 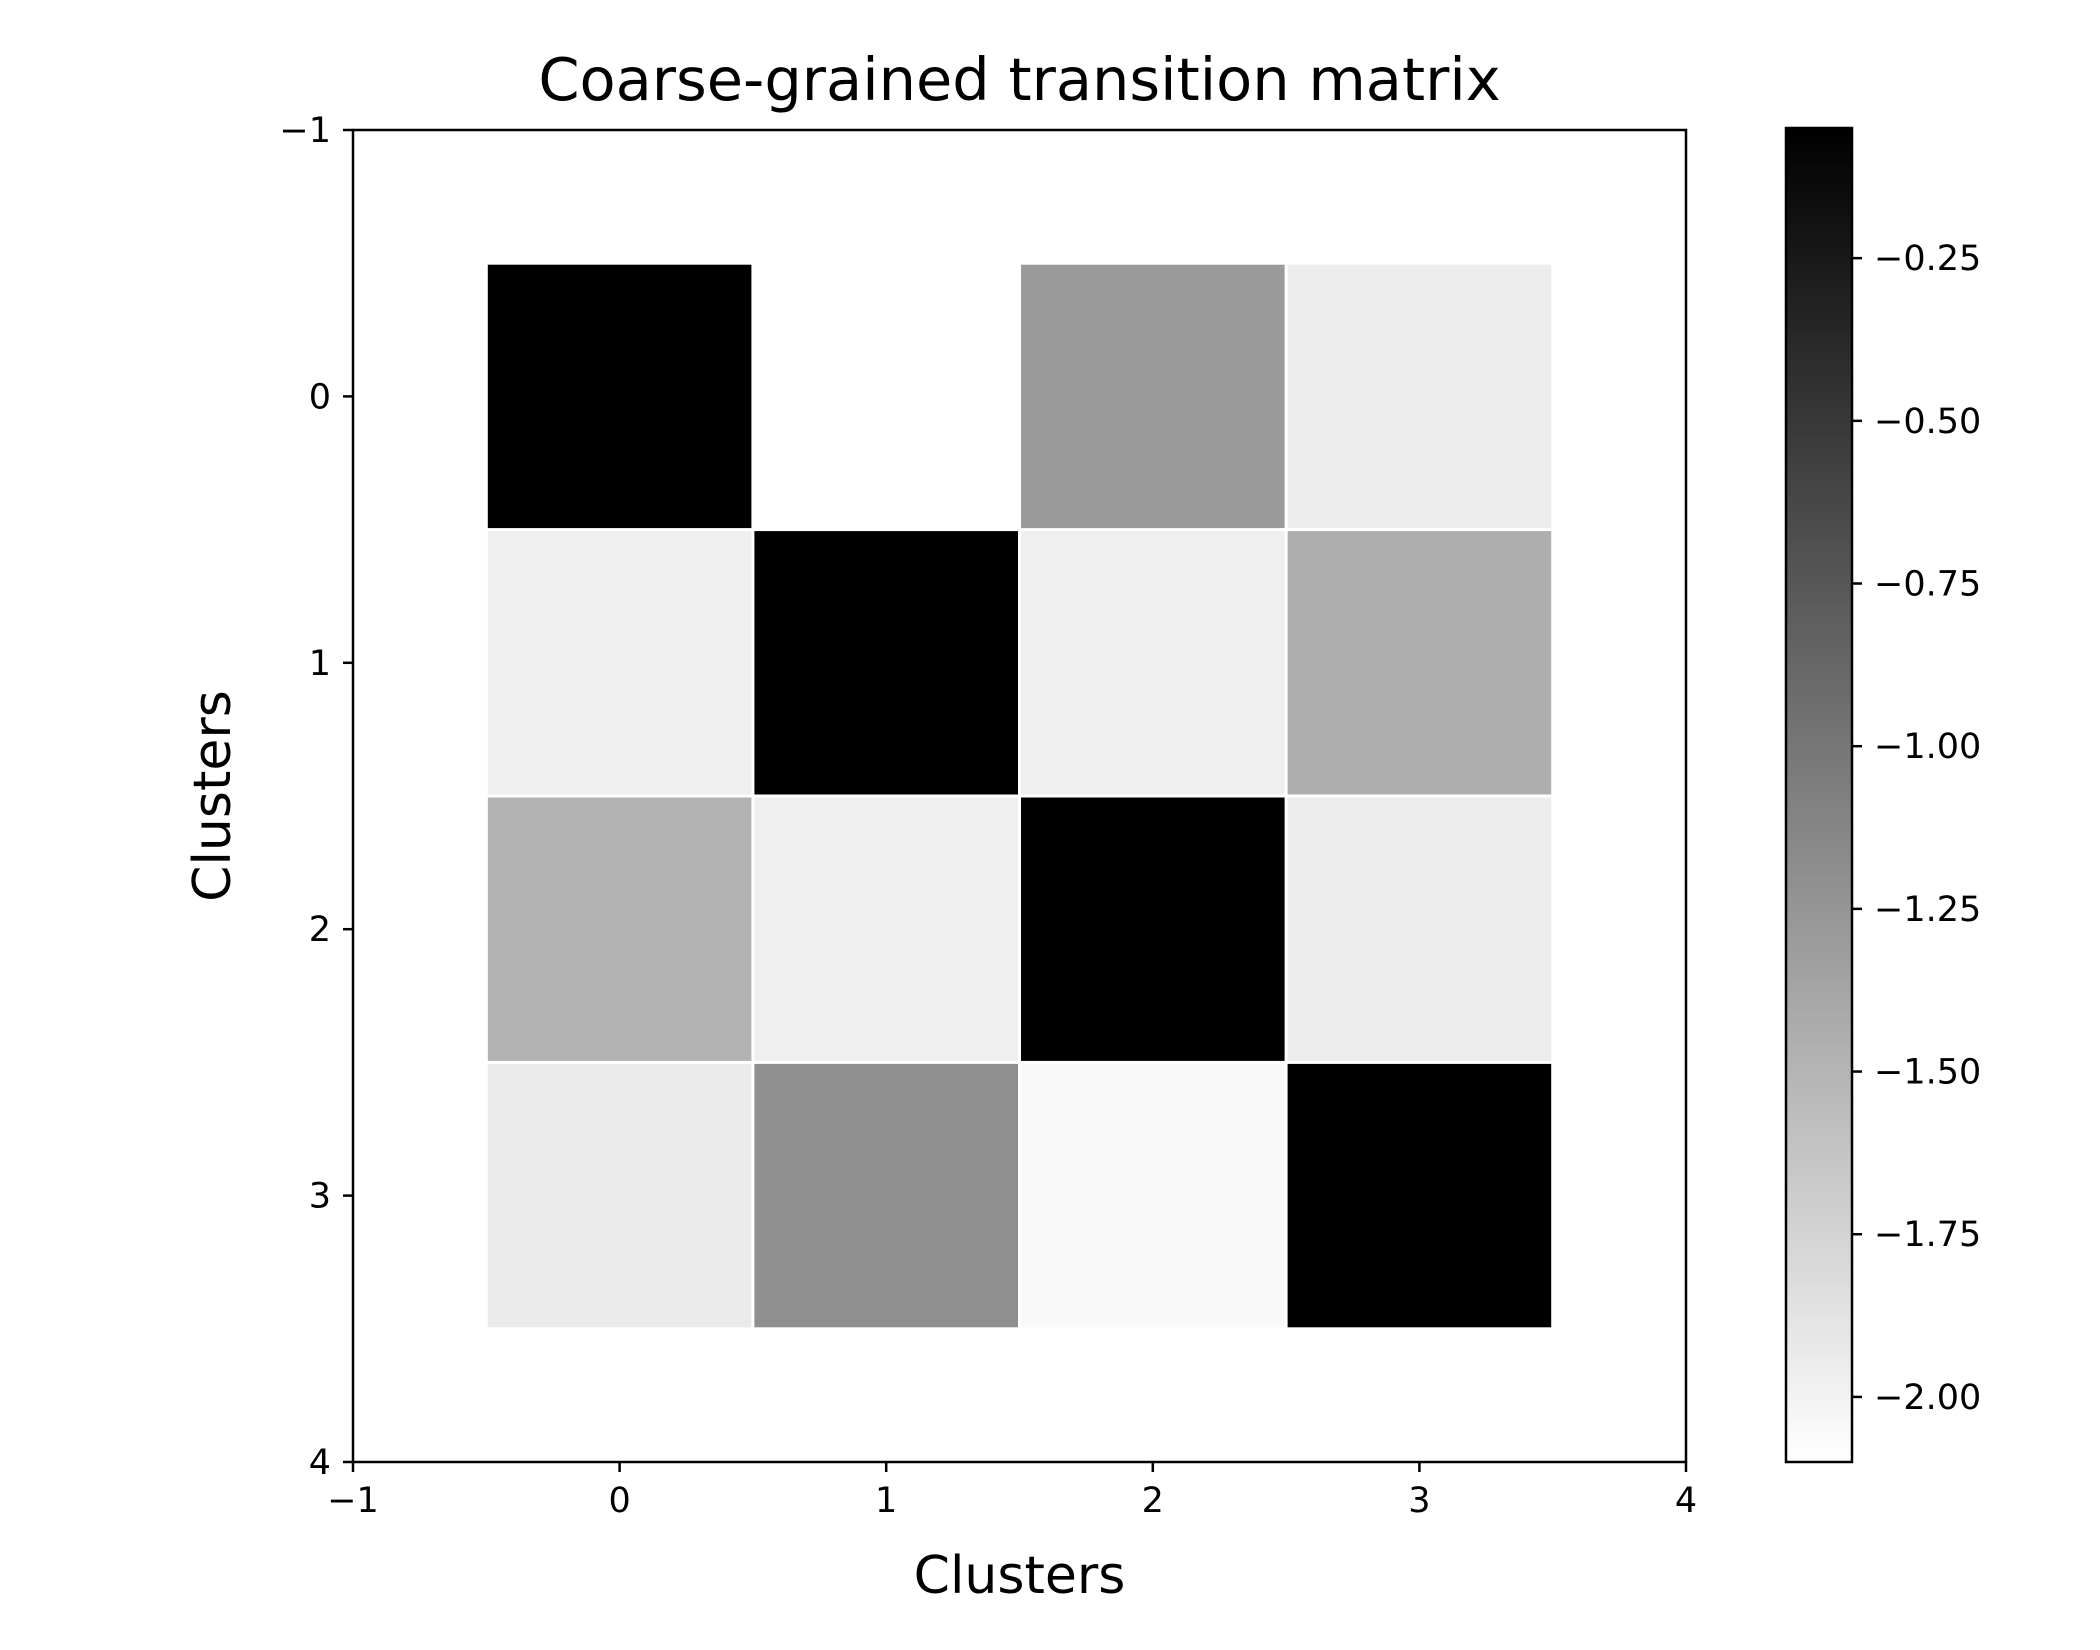 What do you see at coordinates (1419, 396) in the screenshot?
I see `heatmap-cell-r0-c3` at bounding box center [1419, 396].